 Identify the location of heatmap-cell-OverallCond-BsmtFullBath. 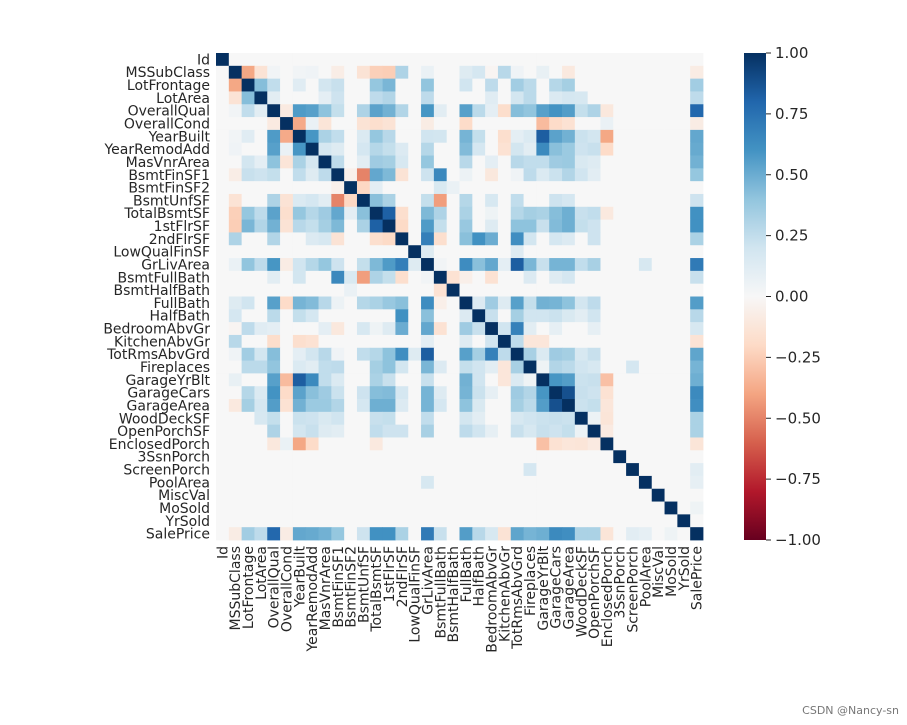
(440, 124).